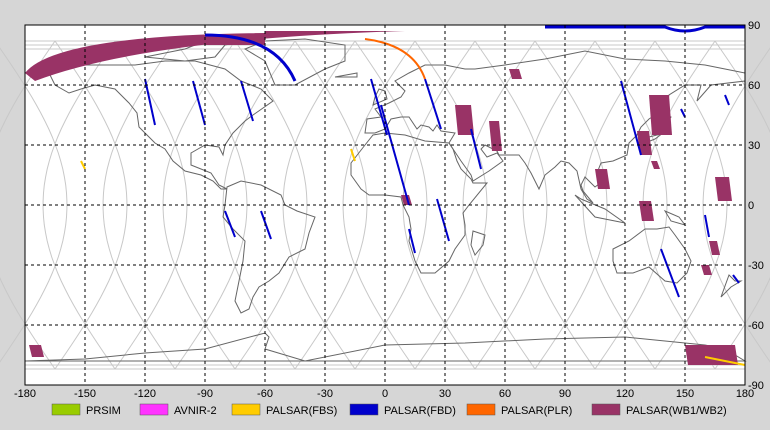  I want to click on x-tick-label: 30, so click(445, 394).